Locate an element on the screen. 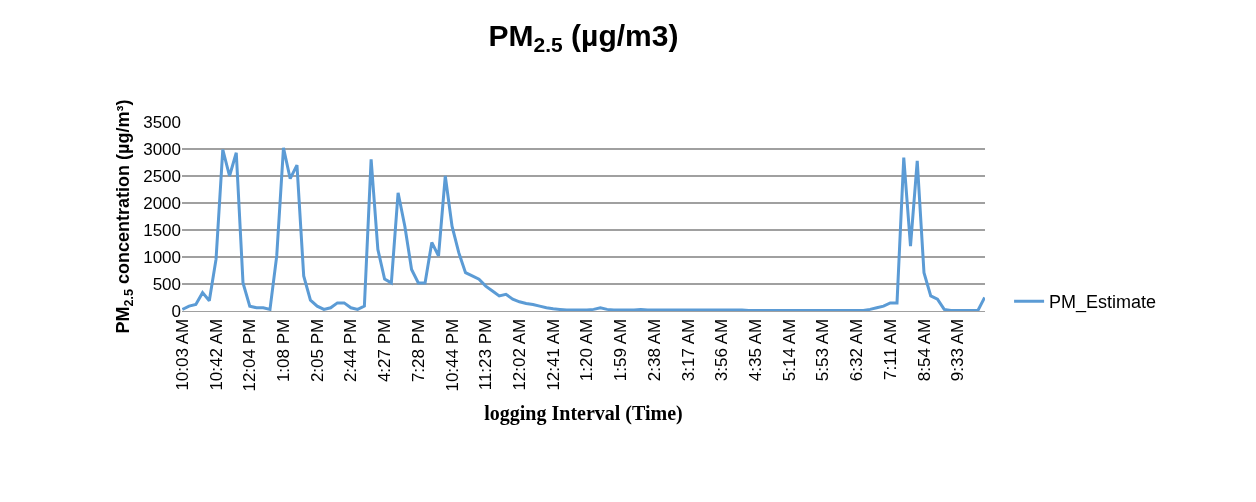 The width and height of the screenshot is (1256, 502). y-tick-label: 2000 is located at coordinates (162, 203).